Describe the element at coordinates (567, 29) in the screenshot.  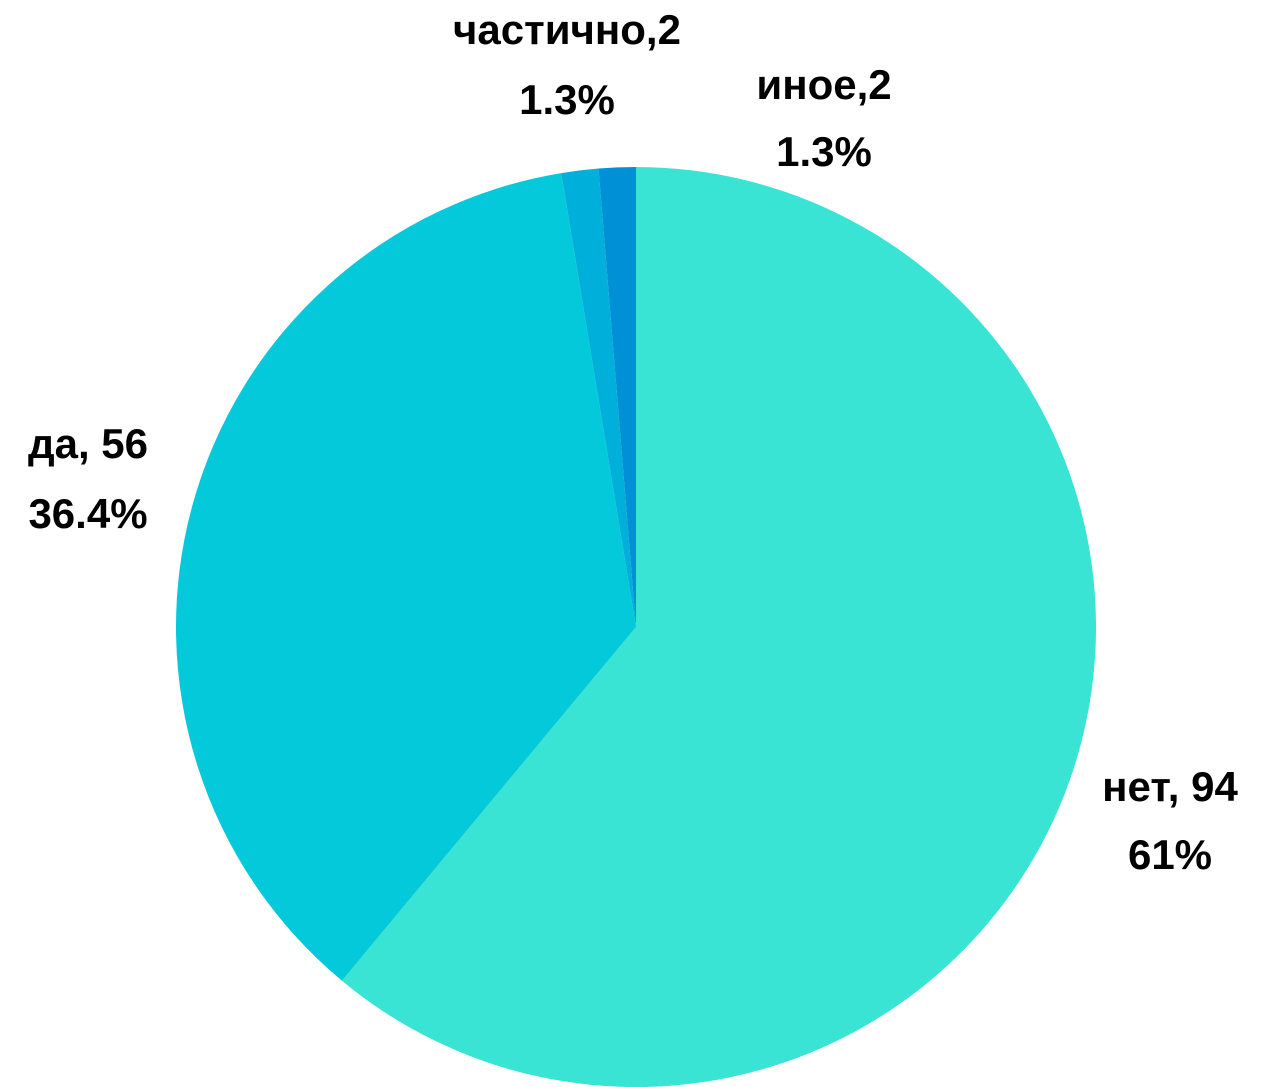
I see `slice-label: частично,2` at that location.